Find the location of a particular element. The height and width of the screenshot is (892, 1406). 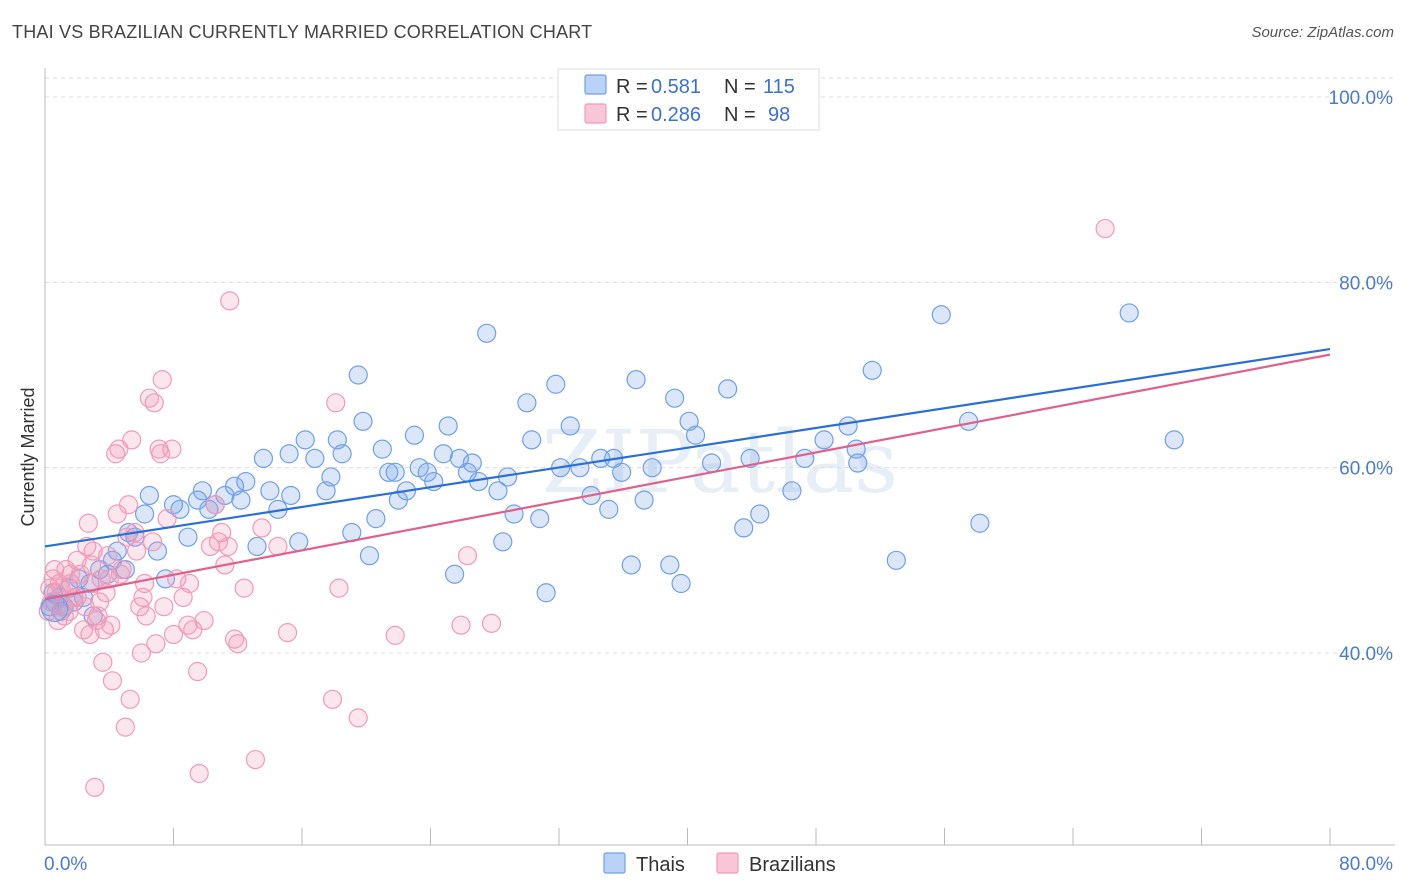

bottom-legend-label-thais: Thais is located at coordinates (660, 865).